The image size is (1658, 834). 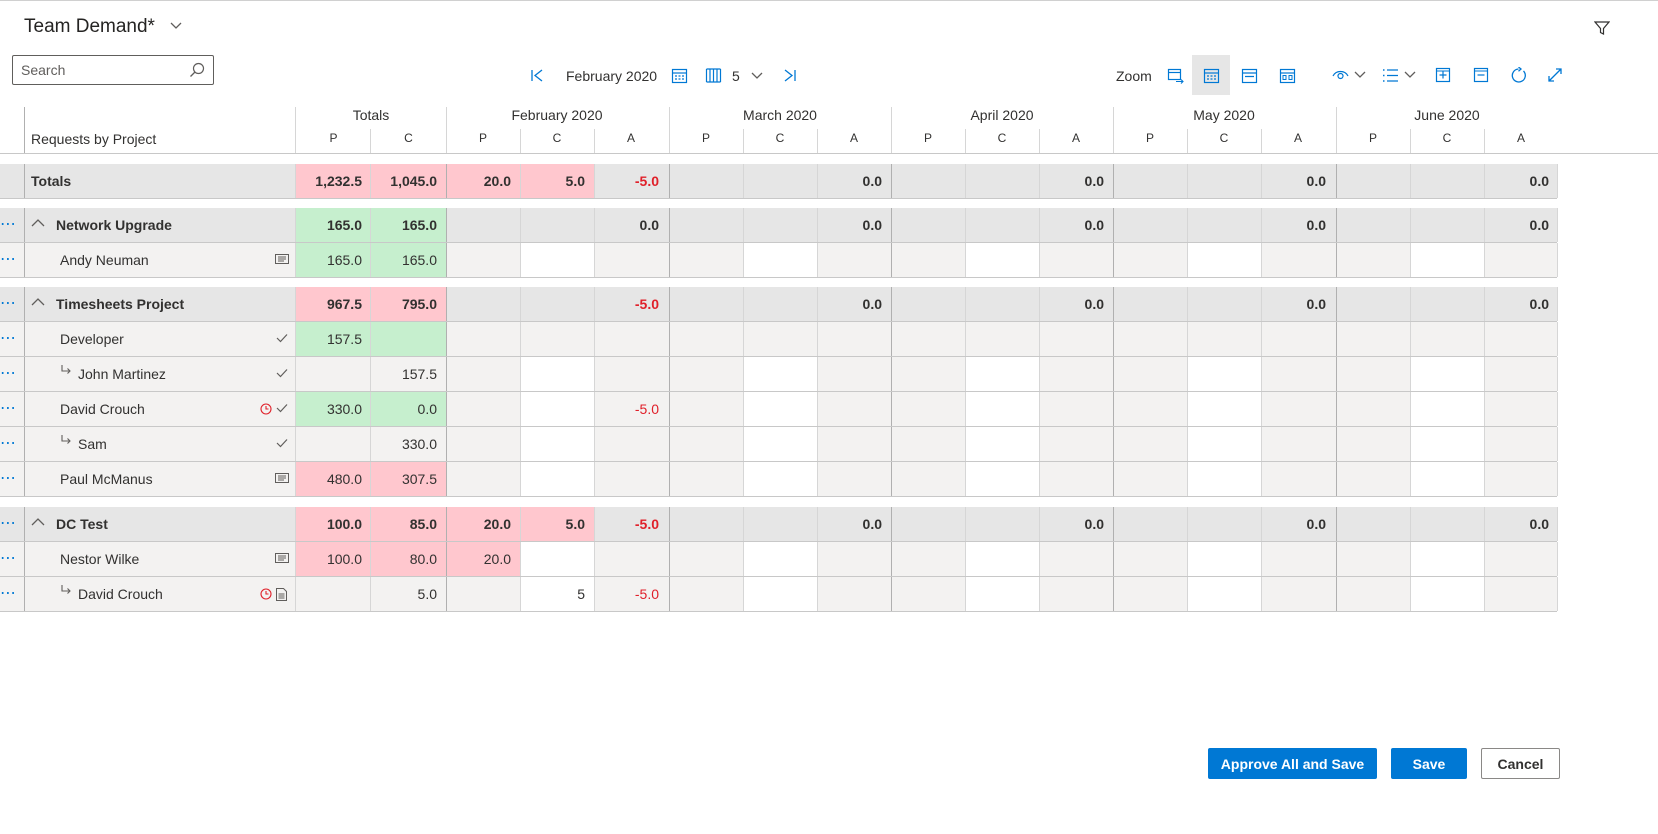 What do you see at coordinates (713, 75) in the screenshot?
I see `columns-icon` at bounding box center [713, 75].